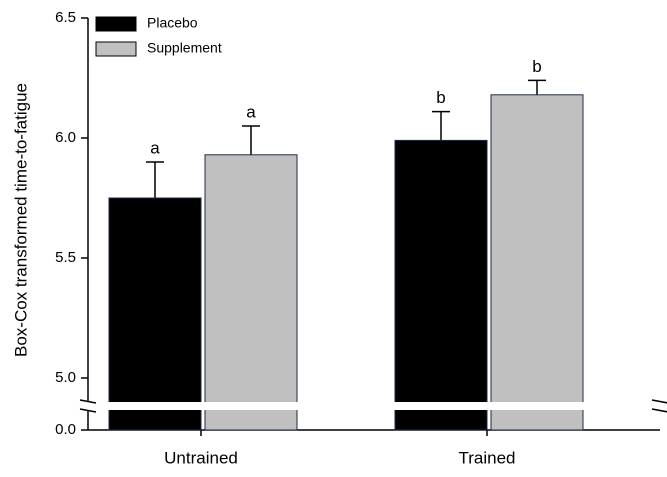 This screenshot has width=667, height=477. Describe the element at coordinates (486, 457) in the screenshot. I see `x-tick-label: Trained` at that location.